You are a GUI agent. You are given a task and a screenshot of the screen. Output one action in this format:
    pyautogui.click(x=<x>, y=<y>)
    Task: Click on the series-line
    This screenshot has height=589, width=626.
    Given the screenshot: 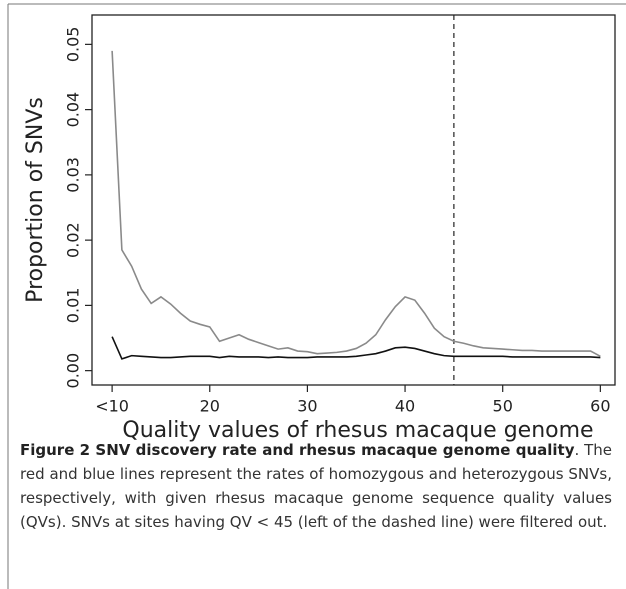 What is the action you would take?
    pyautogui.click(x=356, y=348)
    